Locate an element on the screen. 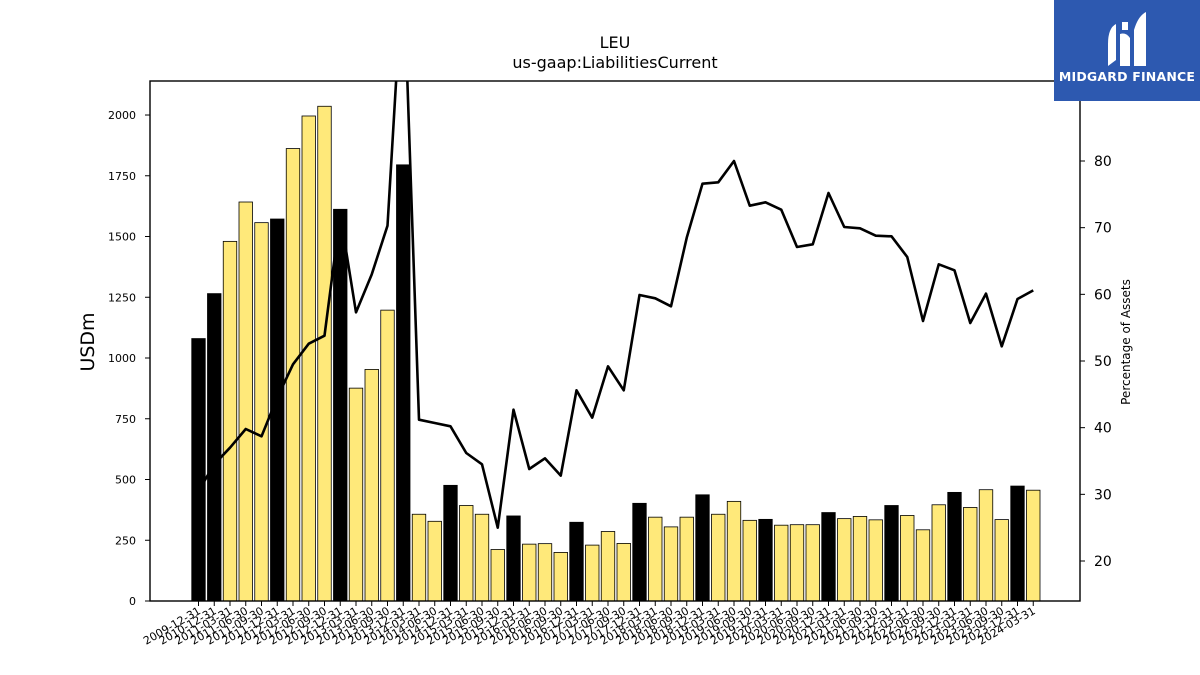 This screenshot has width=1200, height=675. company-logo: MIDGARD FINANCE is located at coordinates (1127, 50).